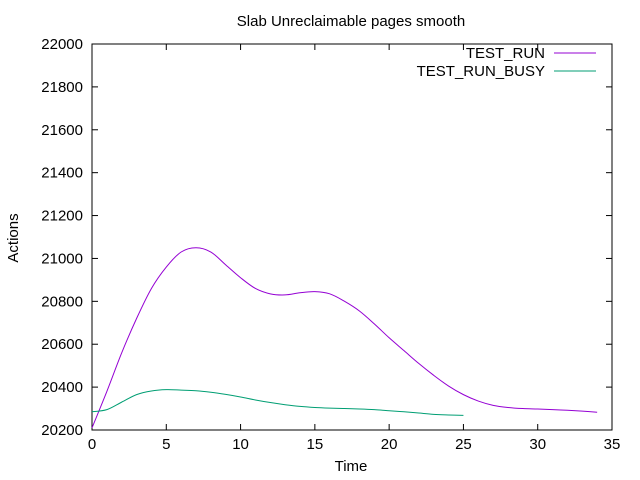 Image resolution: width=640 pixels, height=480 pixels. What do you see at coordinates (537, 444) in the screenshot?
I see `x-tick-label: 30` at bounding box center [537, 444].